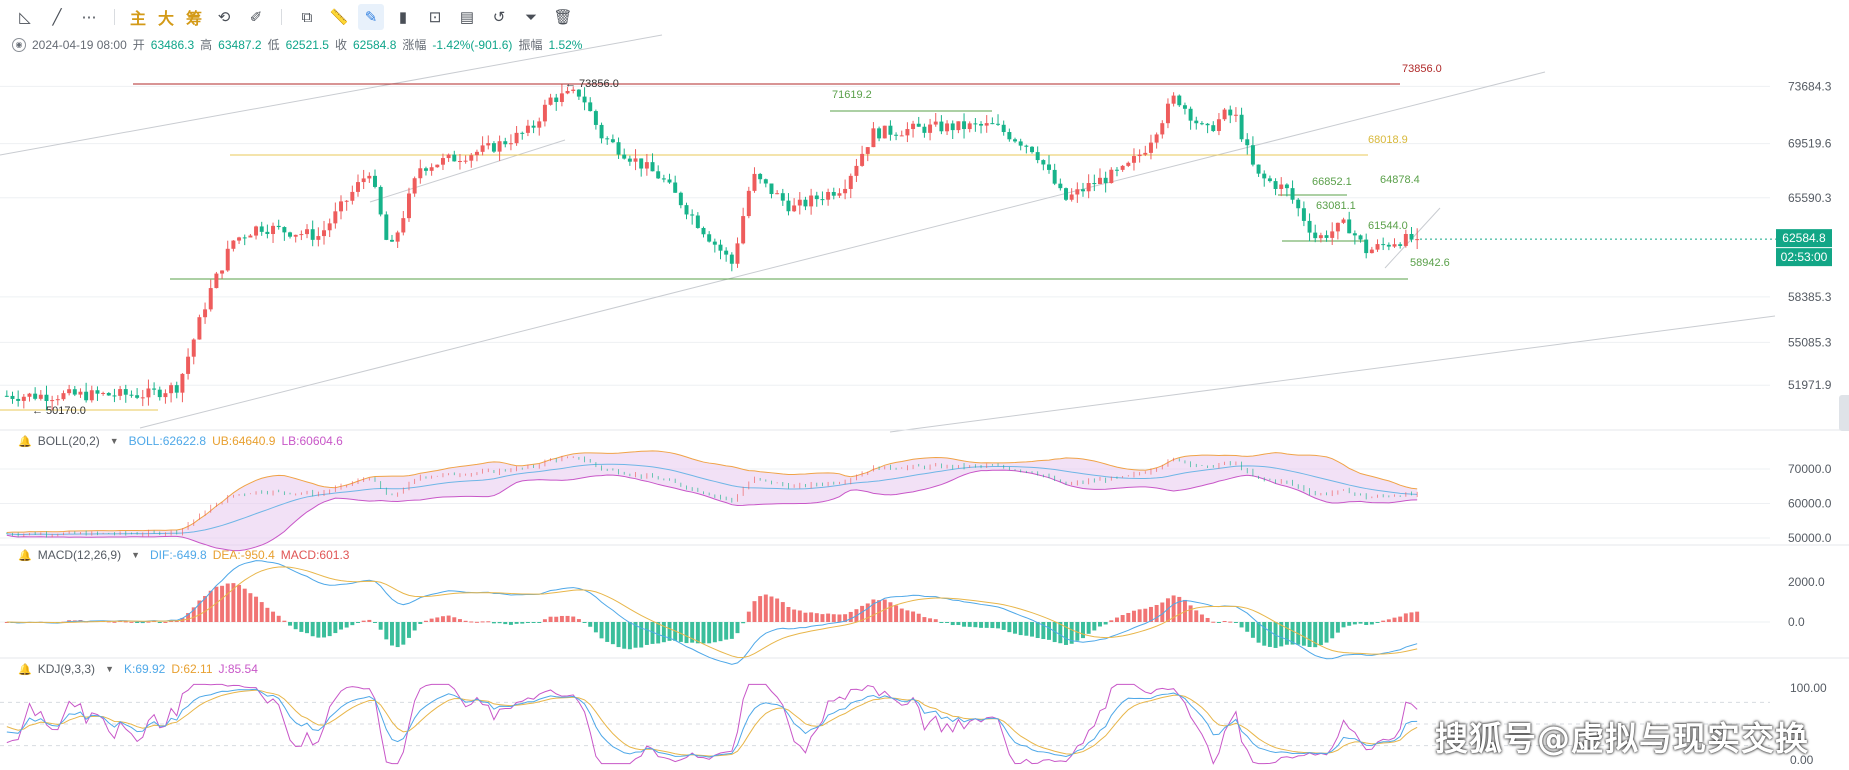 This screenshot has width=1849, height=770. I want to click on pen-icon: ✎, so click(371, 17).